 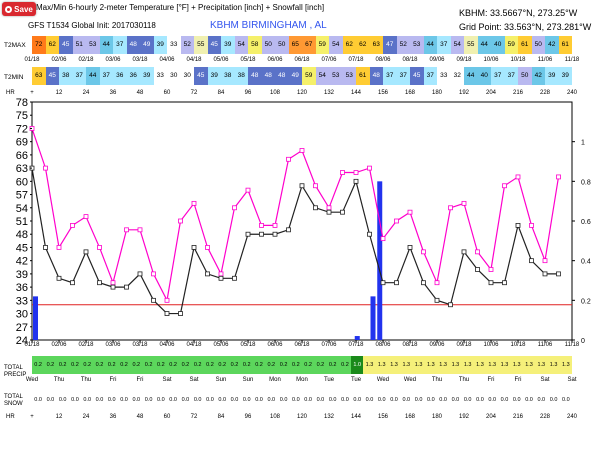 I want to click on t2min-cell: 45, so click(x=201, y=76).